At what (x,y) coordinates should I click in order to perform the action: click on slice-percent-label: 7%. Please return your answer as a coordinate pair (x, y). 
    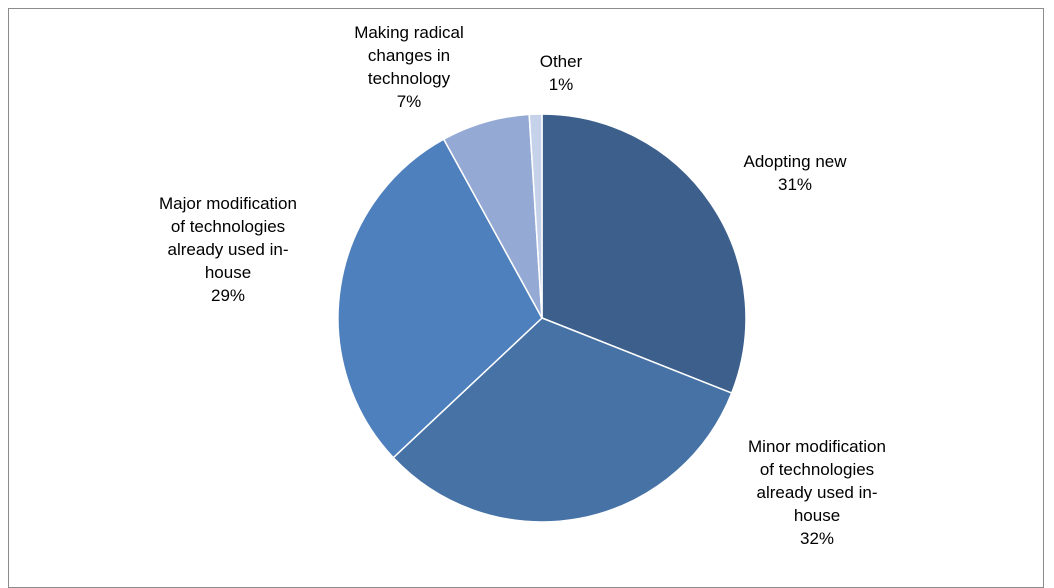
    Looking at the image, I should click on (409, 101).